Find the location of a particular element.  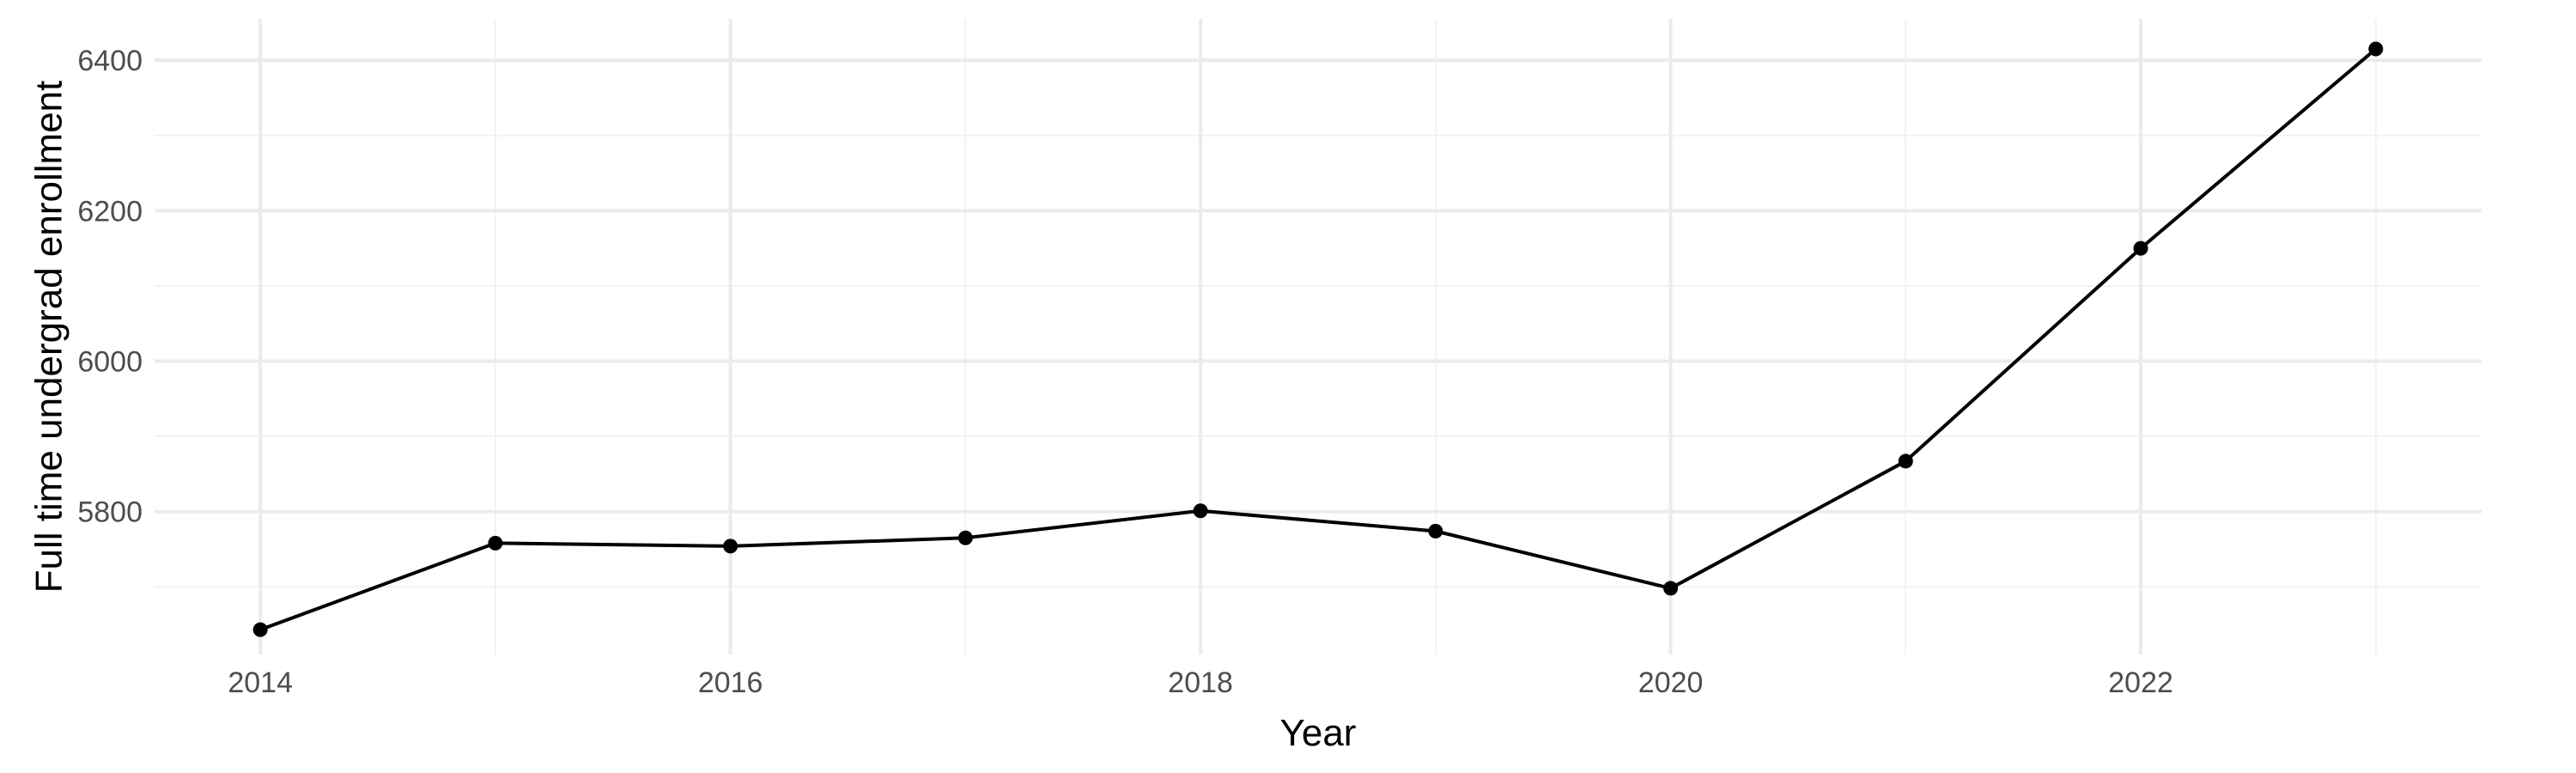

y-tick-label: 6000 is located at coordinates (110, 361).